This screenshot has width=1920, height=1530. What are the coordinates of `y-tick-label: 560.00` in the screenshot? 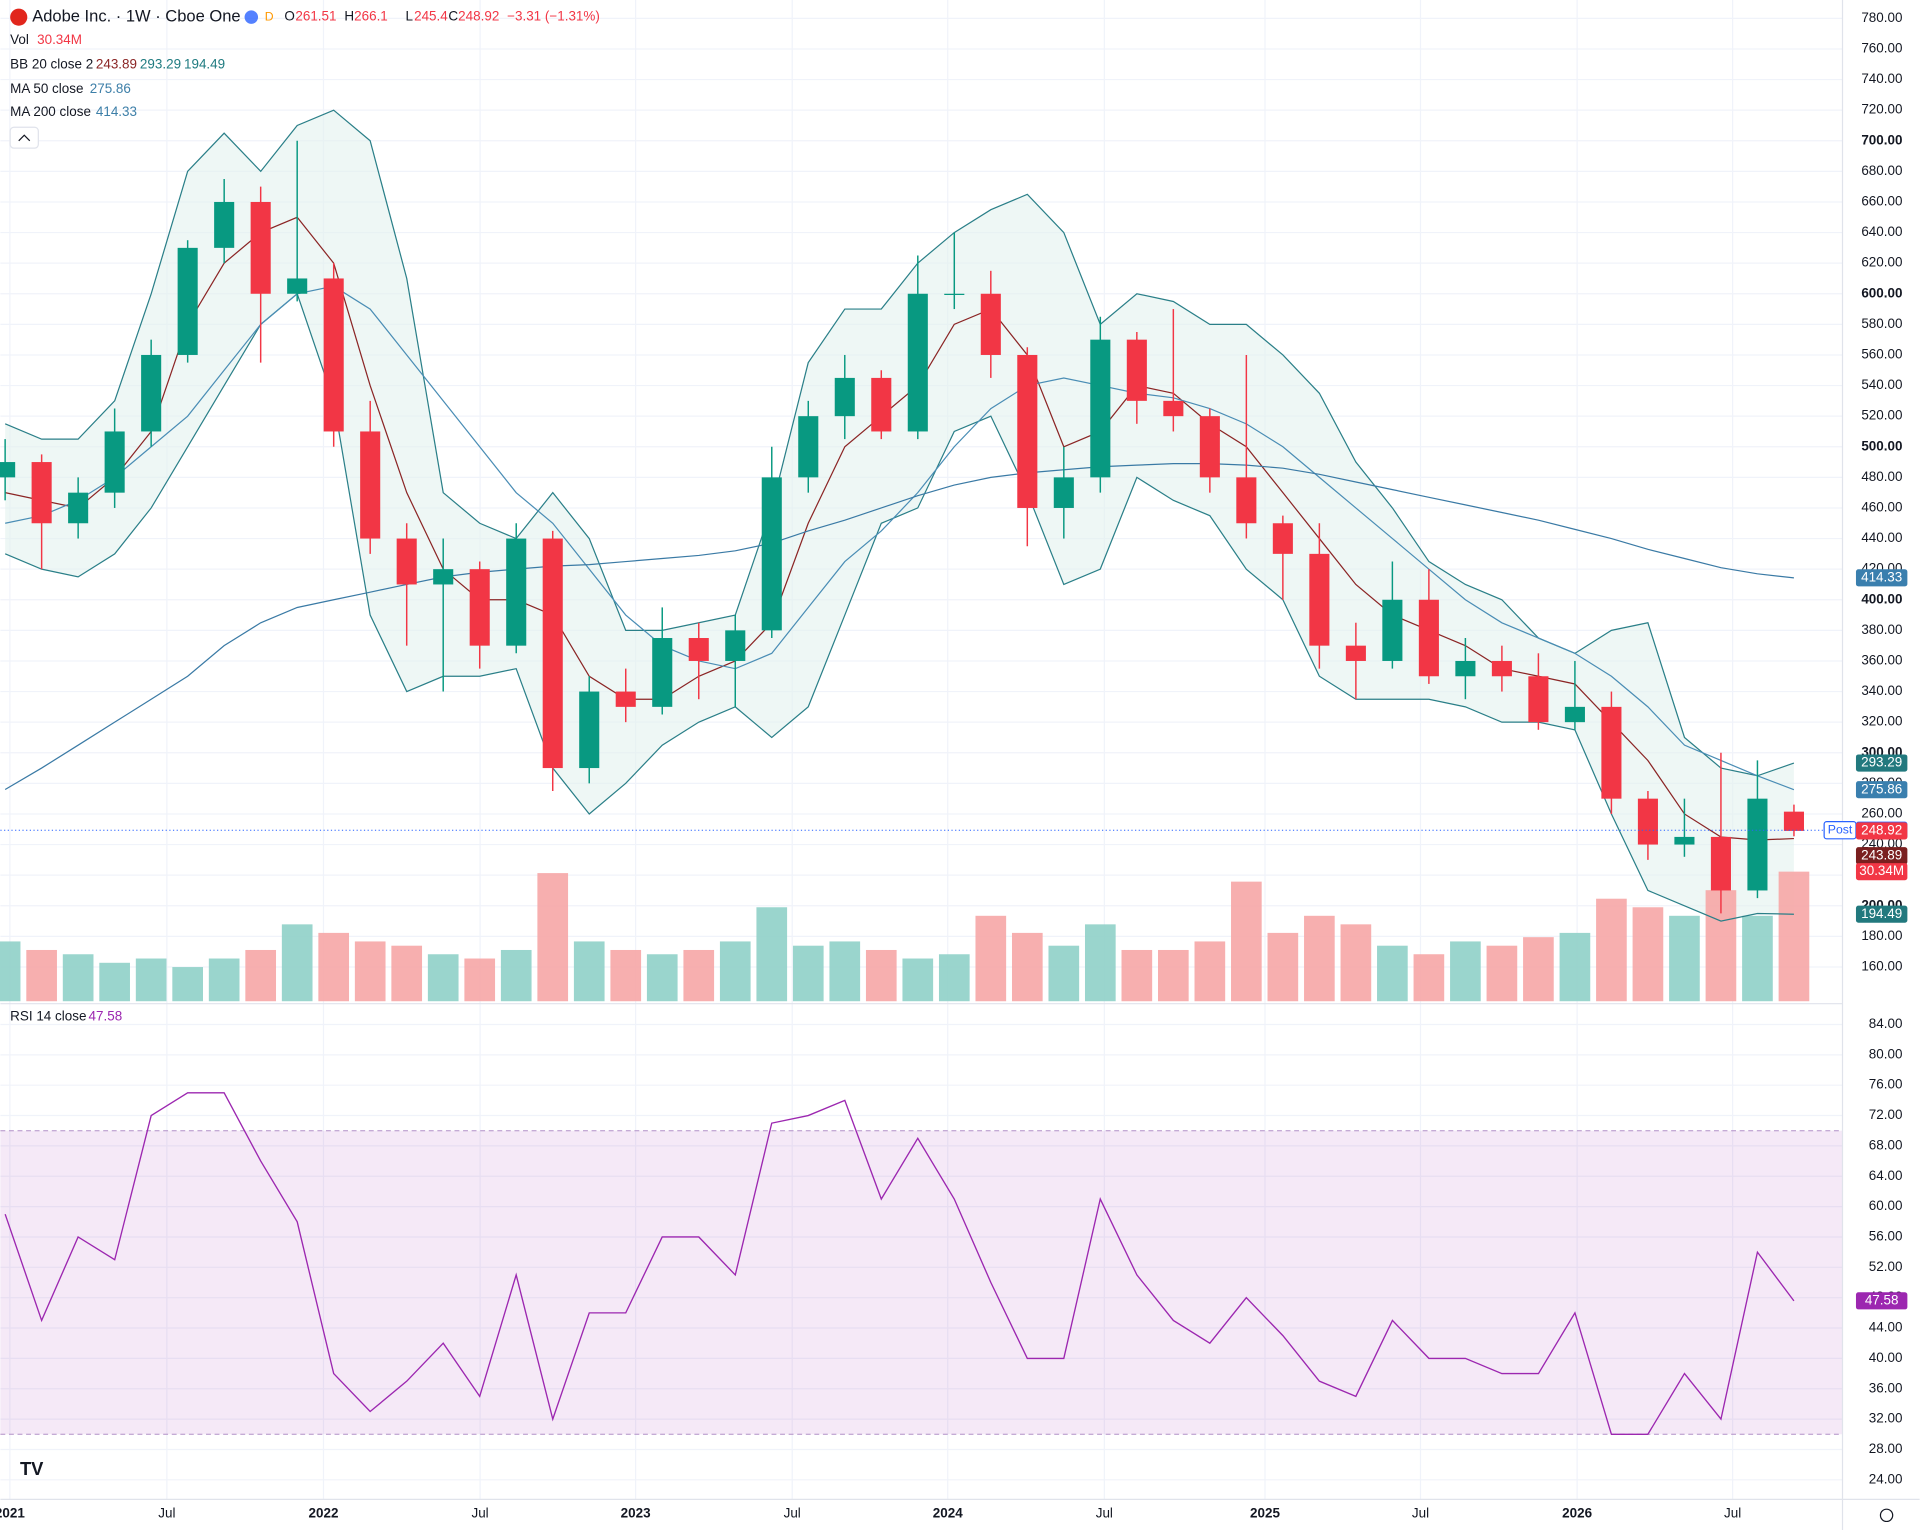 It's located at (1881, 354).